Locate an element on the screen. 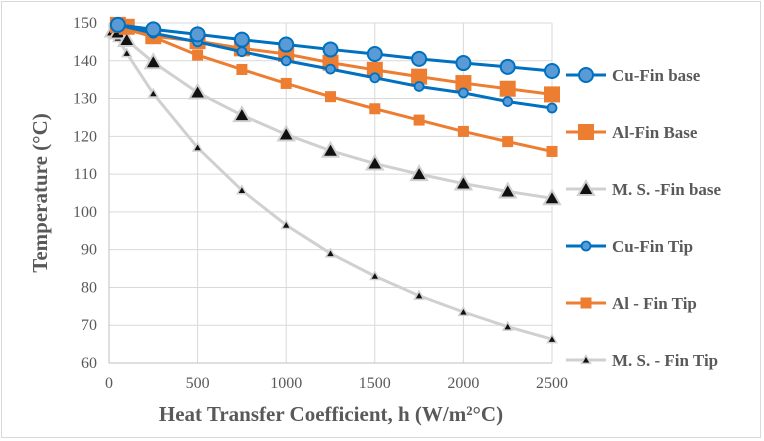  y-tick-label: 120 is located at coordinates (85, 136).